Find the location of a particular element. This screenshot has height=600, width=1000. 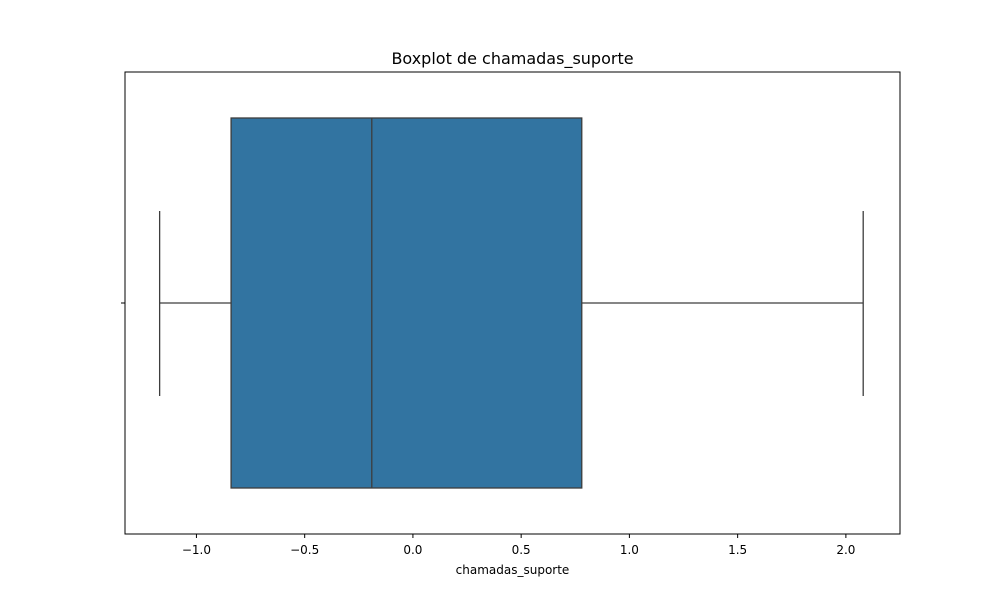

x-tick-label: −0.5 is located at coordinates (304, 550).